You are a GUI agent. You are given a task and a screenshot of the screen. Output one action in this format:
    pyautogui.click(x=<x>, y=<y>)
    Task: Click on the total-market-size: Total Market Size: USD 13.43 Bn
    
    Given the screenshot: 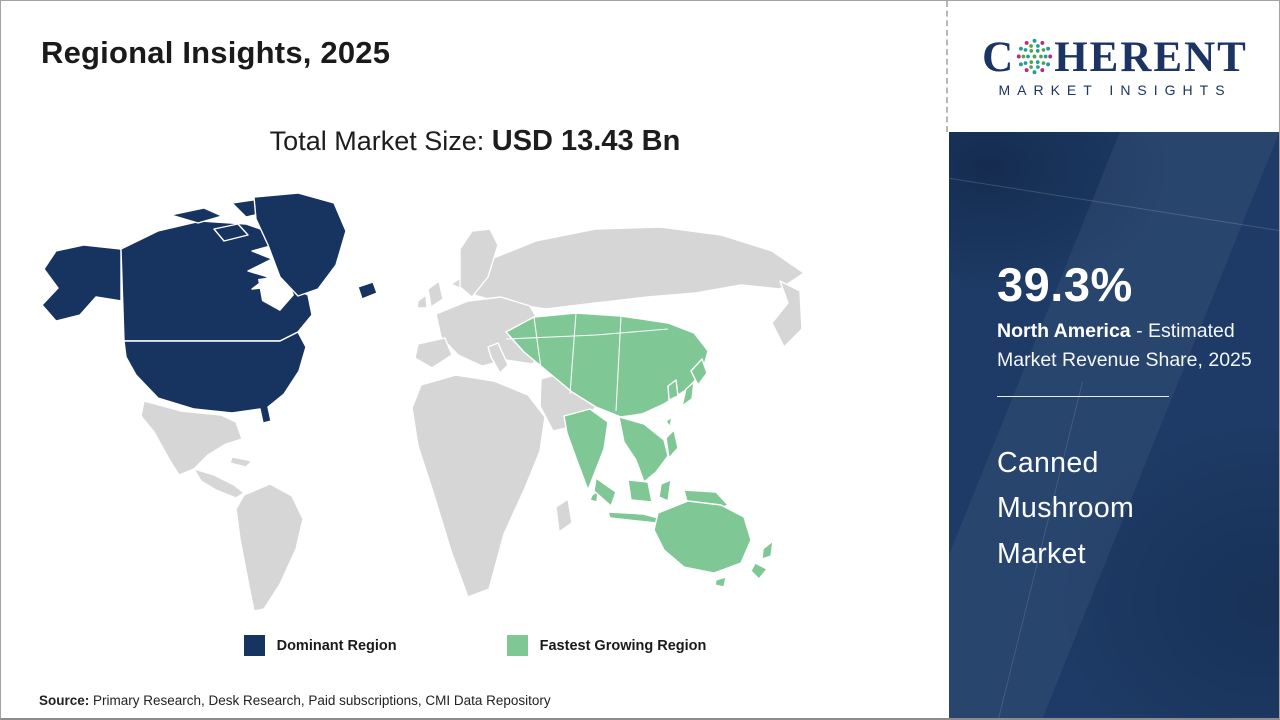 What is the action you would take?
    pyautogui.click(x=475, y=141)
    